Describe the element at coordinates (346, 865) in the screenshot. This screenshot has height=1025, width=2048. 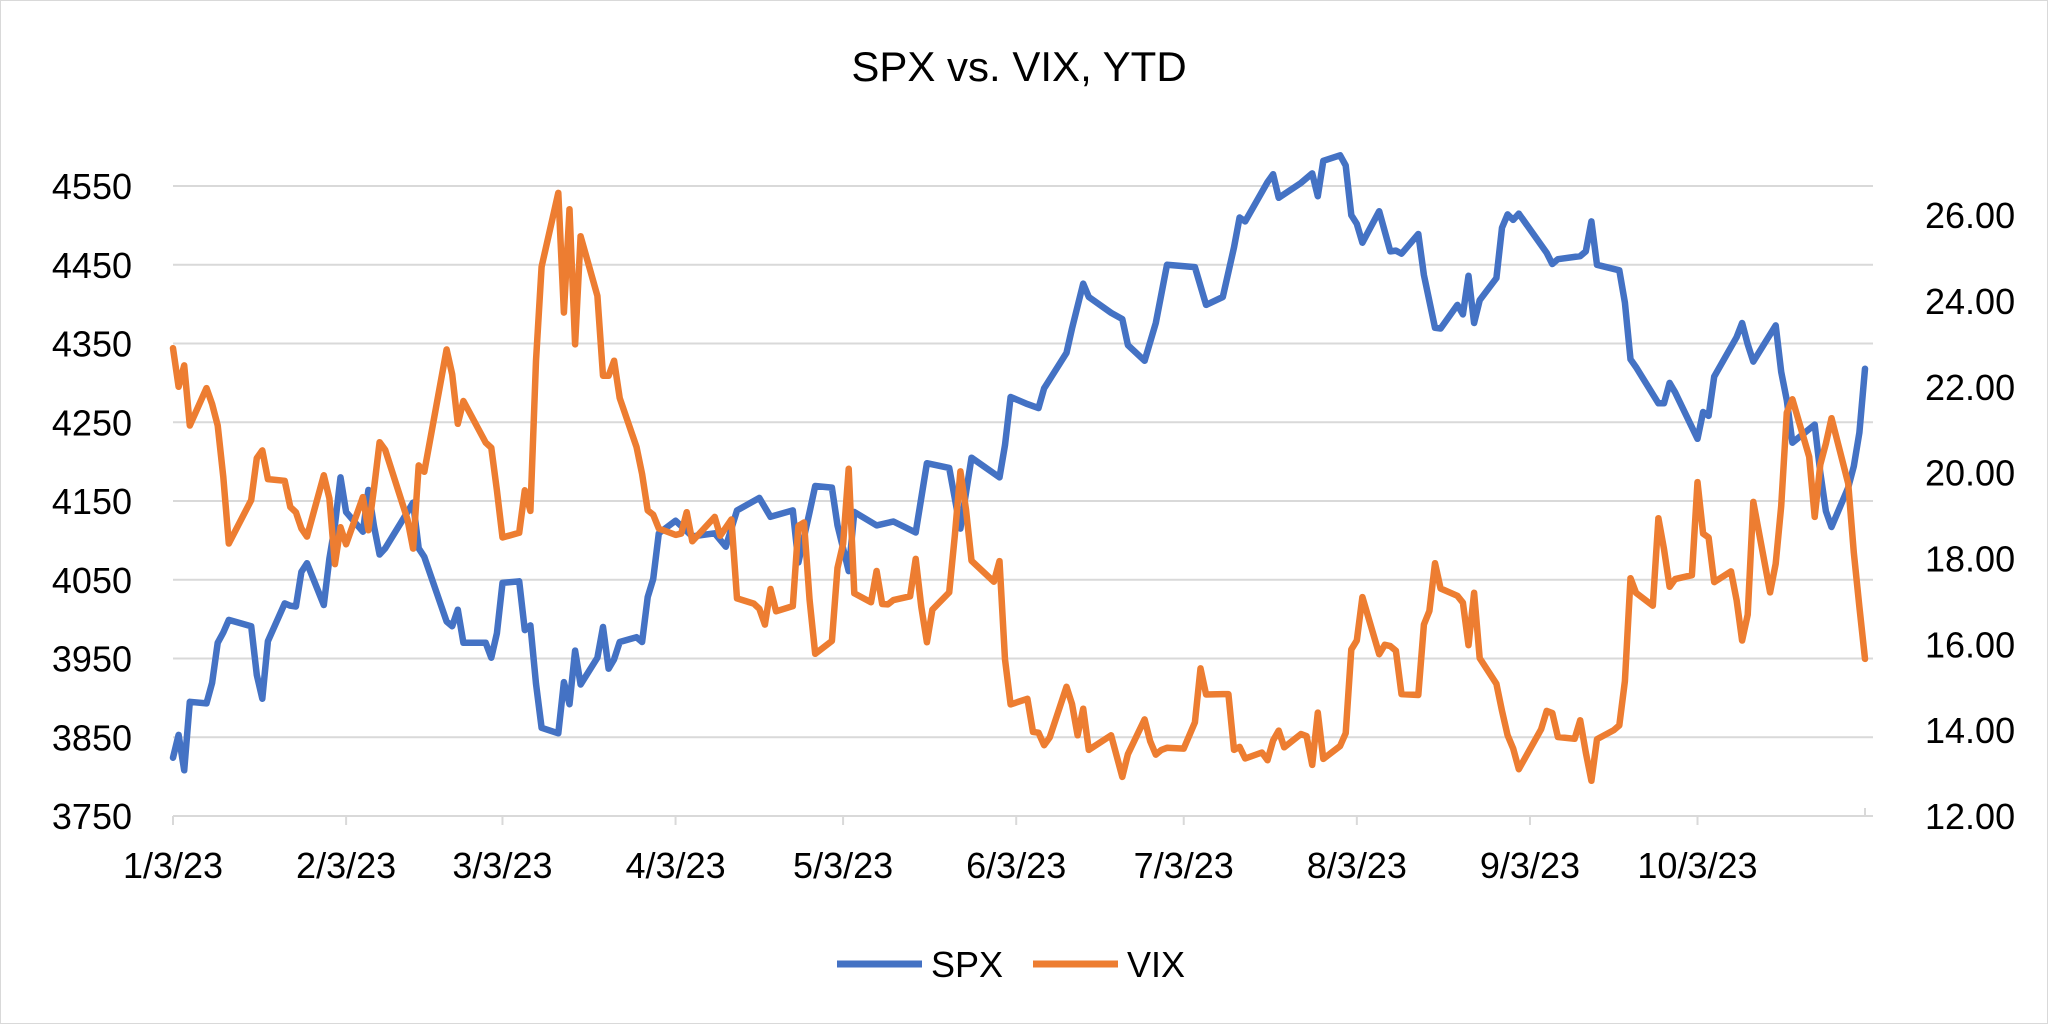
I see `x-tick-label: 2/3/23` at that location.